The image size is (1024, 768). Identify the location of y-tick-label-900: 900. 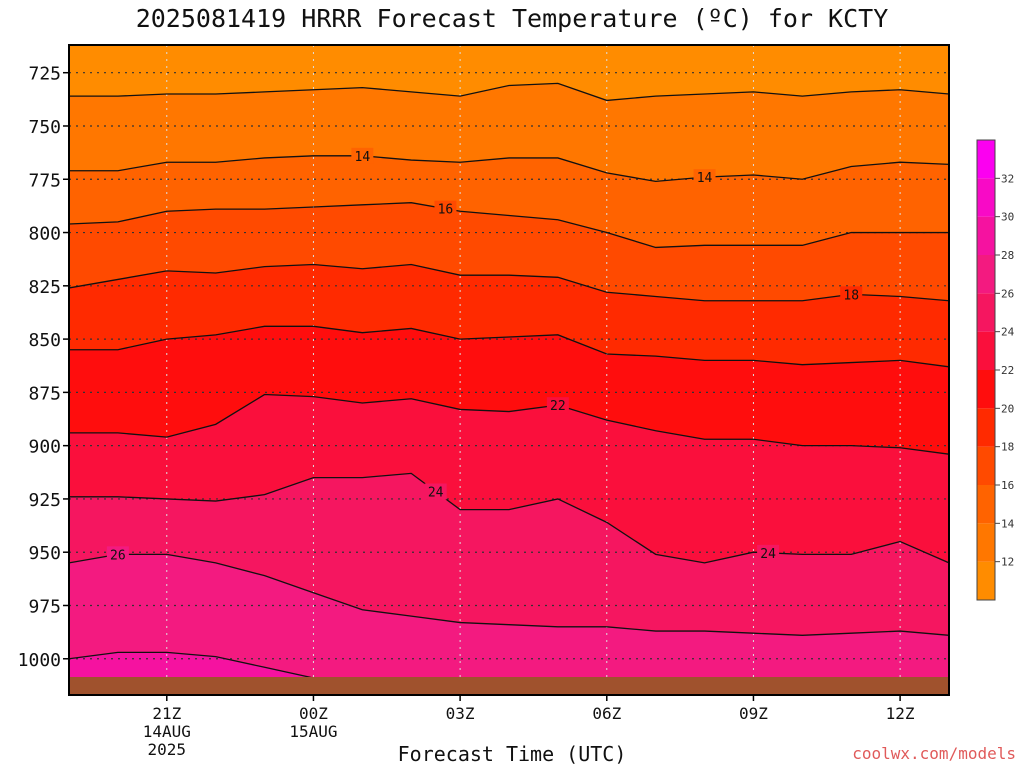
(44, 447).